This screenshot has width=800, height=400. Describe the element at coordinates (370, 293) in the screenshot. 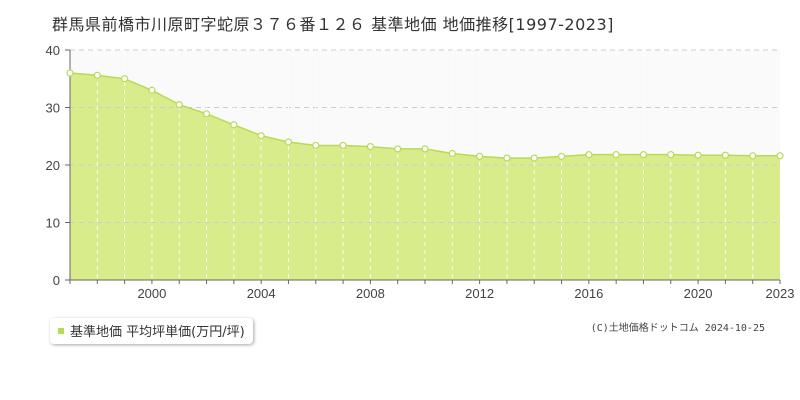

I see `x-tick-label: 2008` at that location.